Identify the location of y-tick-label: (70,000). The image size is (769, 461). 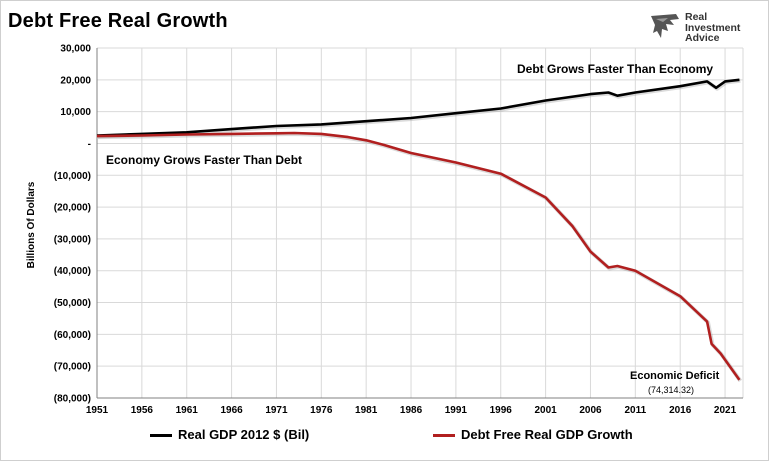
(72, 367).